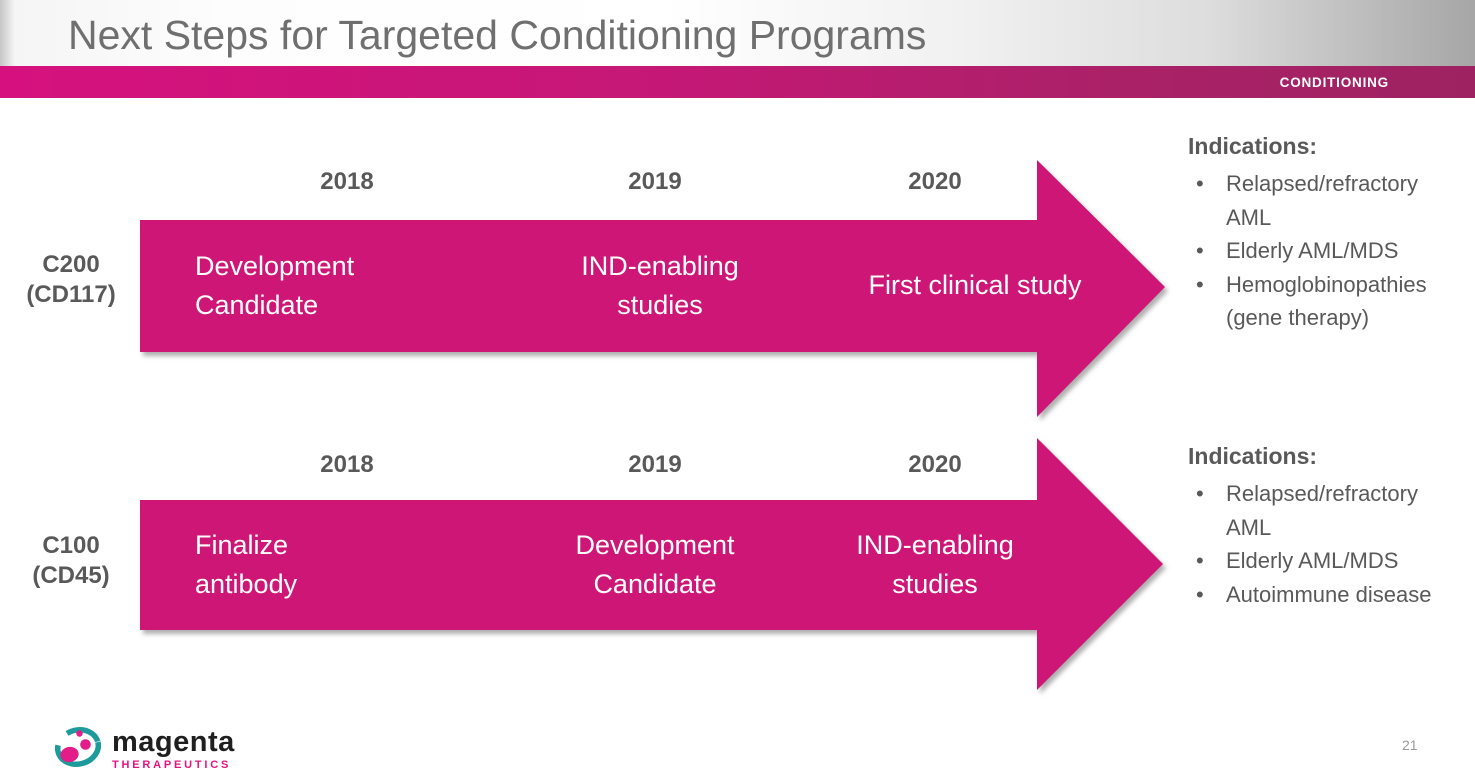 The image size is (1475, 781). What do you see at coordinates (975, 285) in the screenshot?
I see `phase-step: First clinical study` at bounding box center [975, 285].